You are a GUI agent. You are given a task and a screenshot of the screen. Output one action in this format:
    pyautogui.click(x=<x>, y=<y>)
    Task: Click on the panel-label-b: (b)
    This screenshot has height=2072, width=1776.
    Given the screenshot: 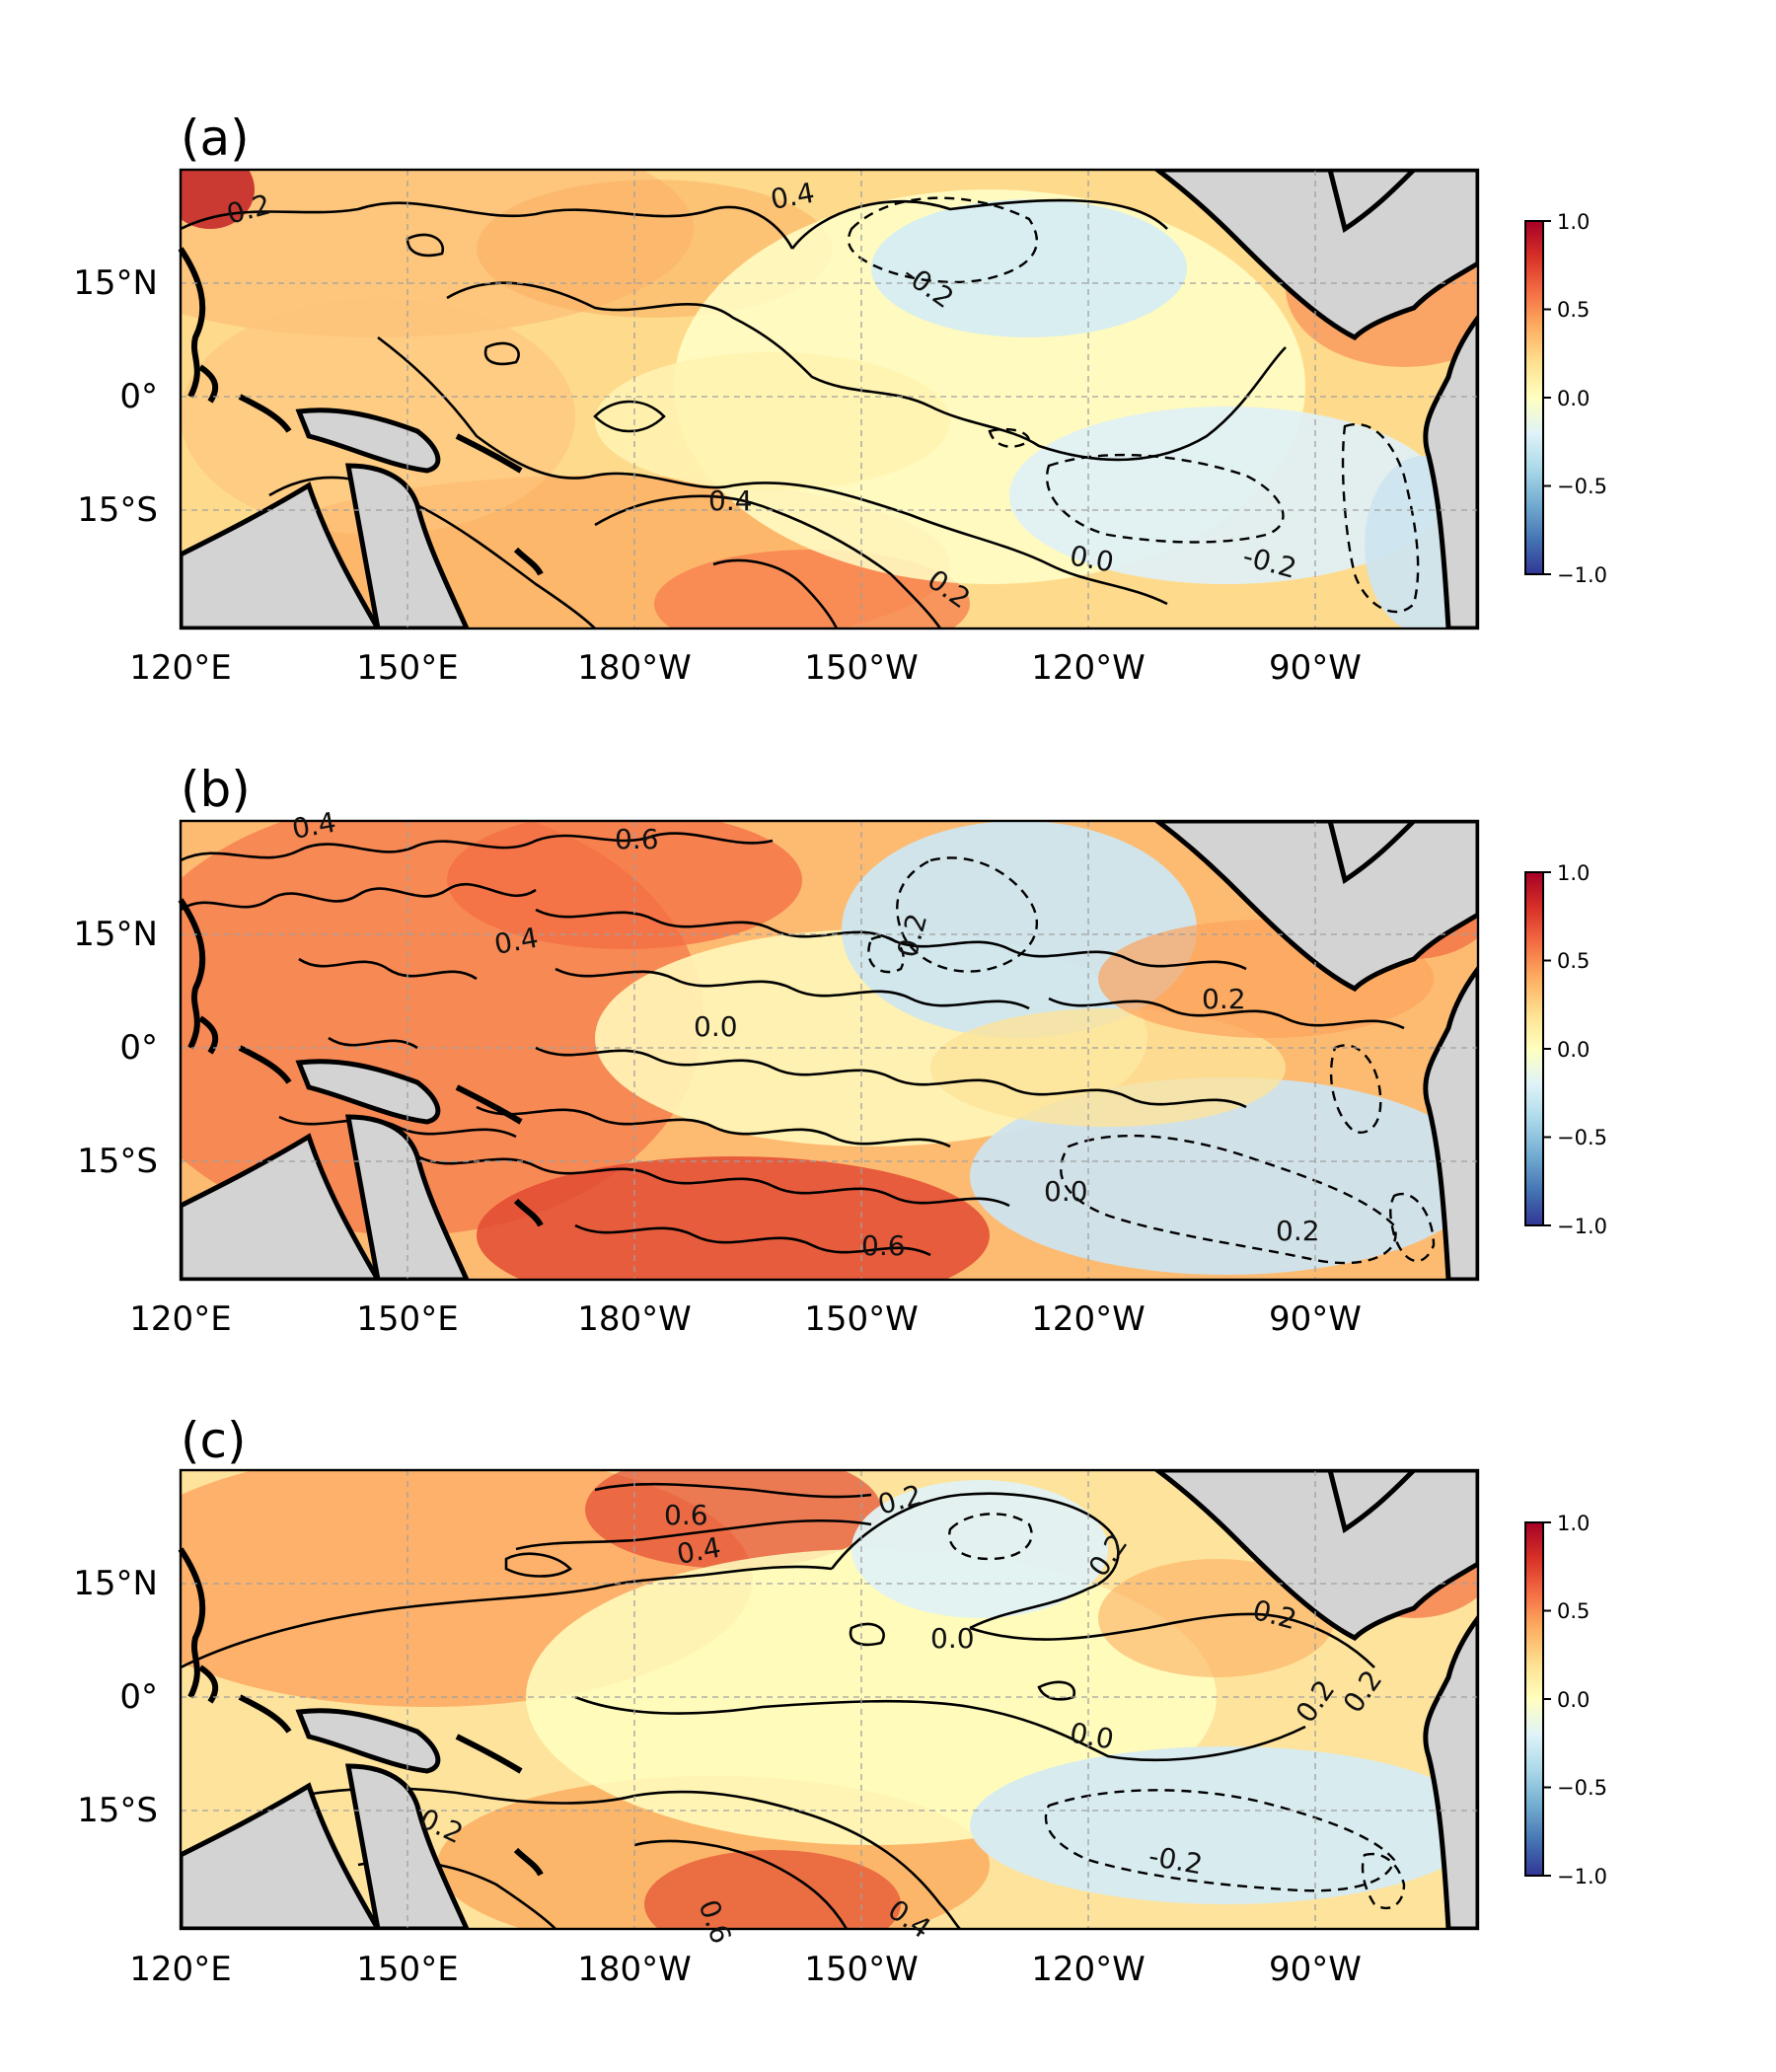 What is the action you would take?
    pyautogui.click(x=216, y=790)
    